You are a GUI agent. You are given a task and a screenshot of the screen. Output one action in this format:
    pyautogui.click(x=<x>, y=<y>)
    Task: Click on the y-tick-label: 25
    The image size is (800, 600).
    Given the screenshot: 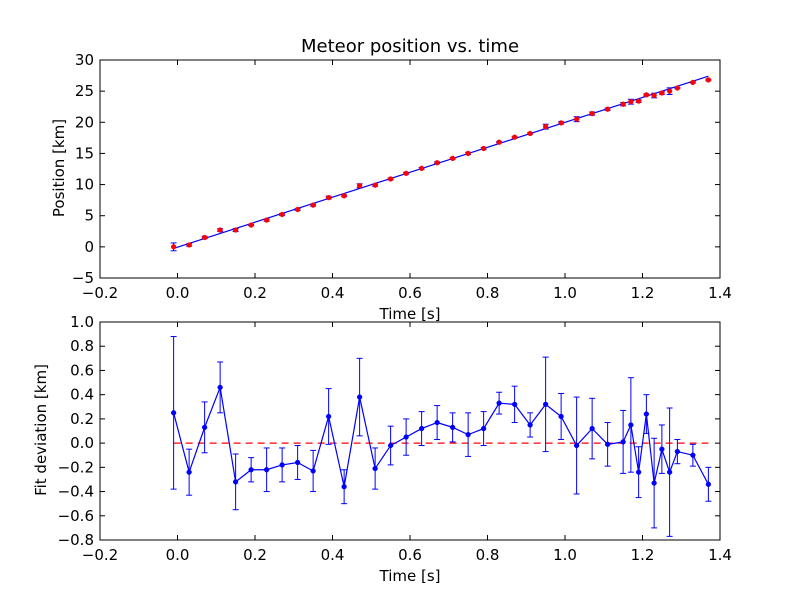 What is the action you would take?
    pyautogui.click(x=84, y=91)
    